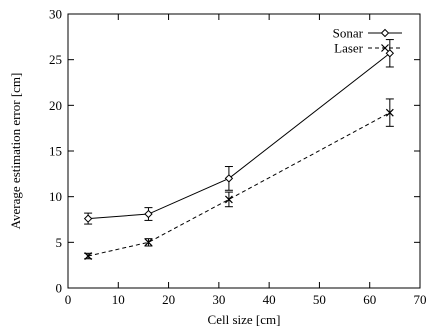 The height and width of the screenshot is (328, 428). I want to click on x-tick-label: 70, so click(420, 299).